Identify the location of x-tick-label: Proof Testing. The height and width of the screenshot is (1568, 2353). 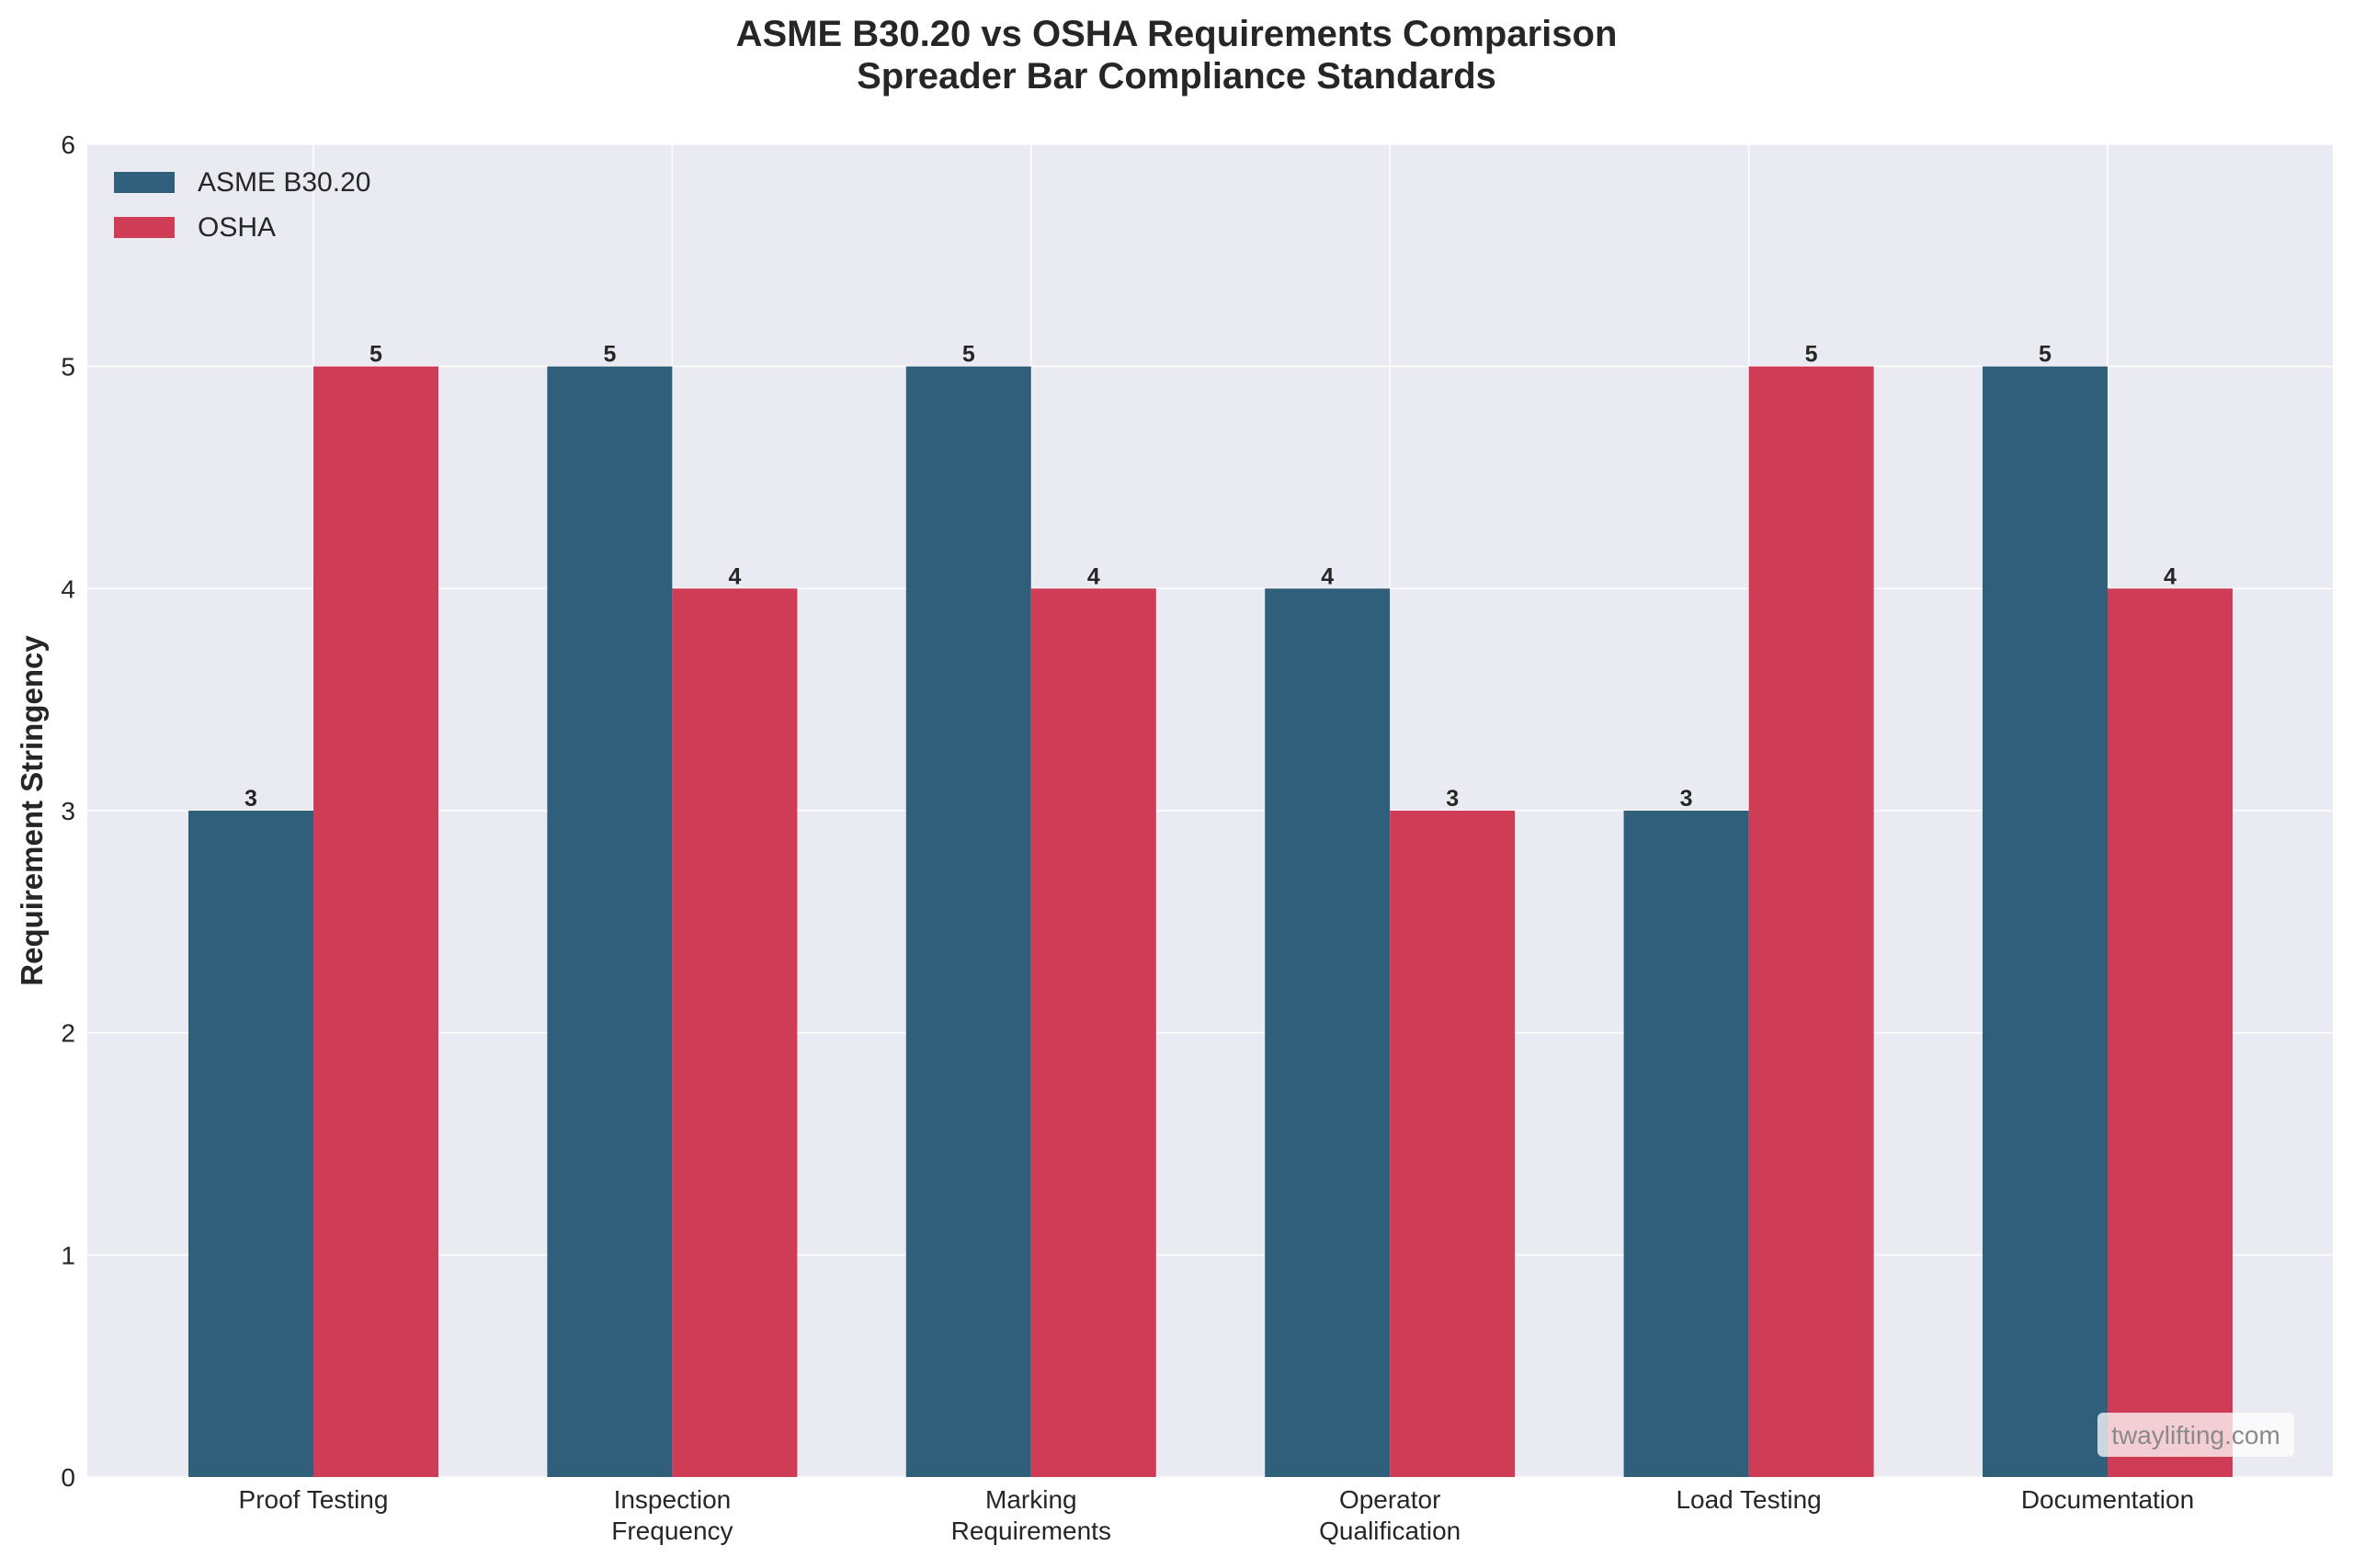
(314, 1499).